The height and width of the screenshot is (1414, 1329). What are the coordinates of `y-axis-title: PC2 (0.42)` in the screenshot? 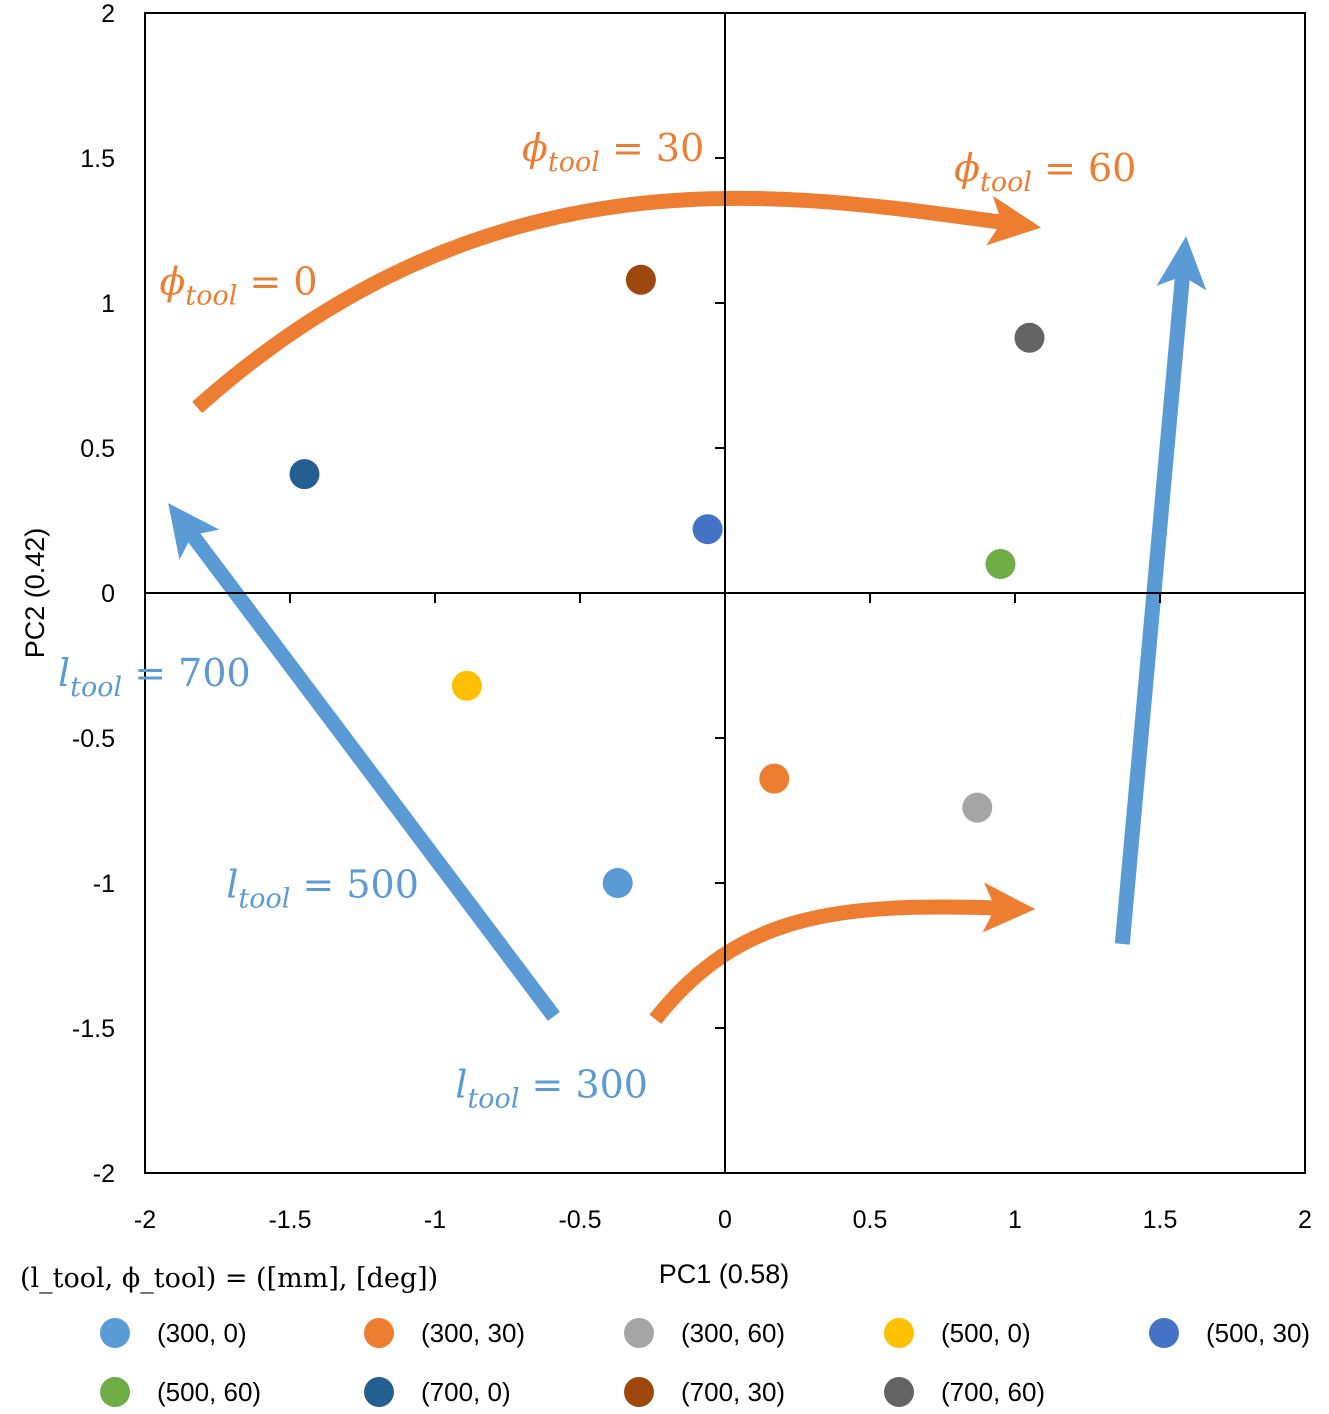 It's located at (35, 593).